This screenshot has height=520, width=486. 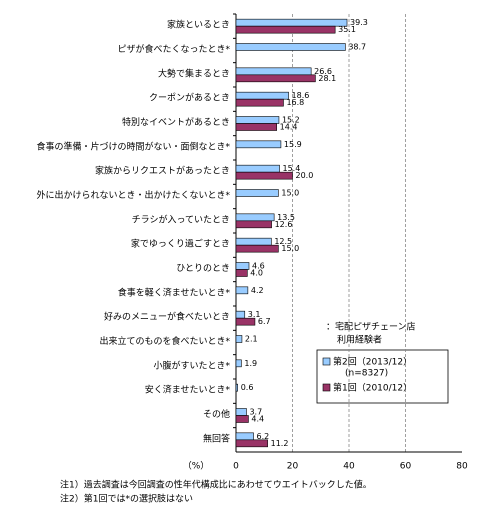 What do you see at coordinates (406, 467) in the screenshot?
I see `x-tick-label: 60` at bounding box center [406, 467].